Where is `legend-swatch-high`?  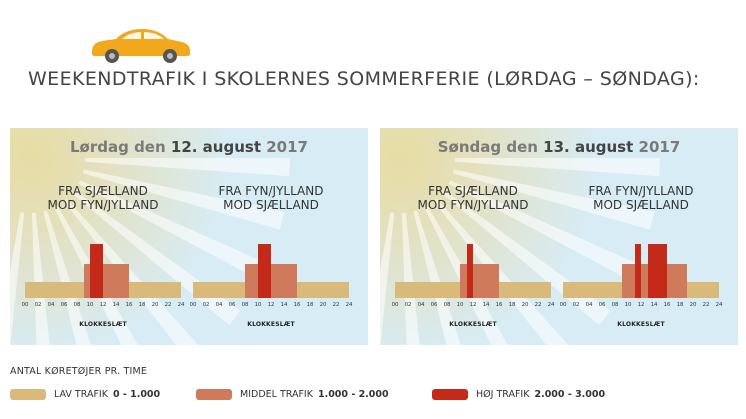
legend-swatch-high is located at coordinates (450, 394).